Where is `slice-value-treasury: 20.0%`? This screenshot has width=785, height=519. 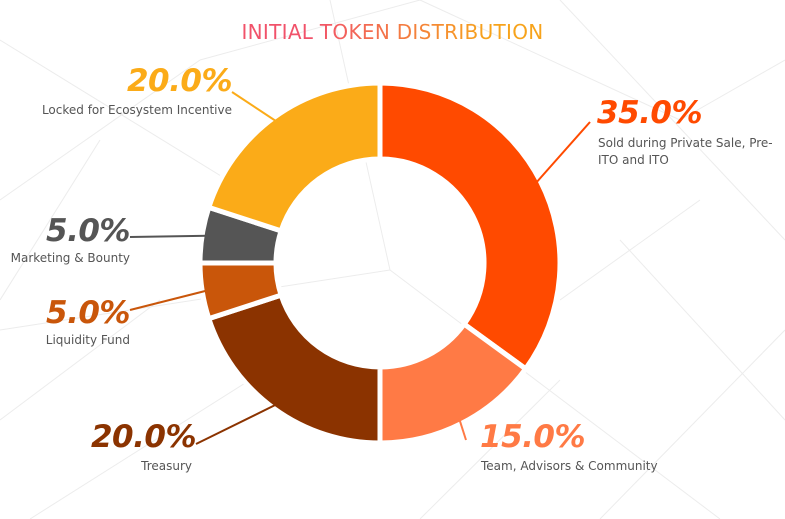 slice-value-treasury: 20.0% is located at coordinates (143, 437).